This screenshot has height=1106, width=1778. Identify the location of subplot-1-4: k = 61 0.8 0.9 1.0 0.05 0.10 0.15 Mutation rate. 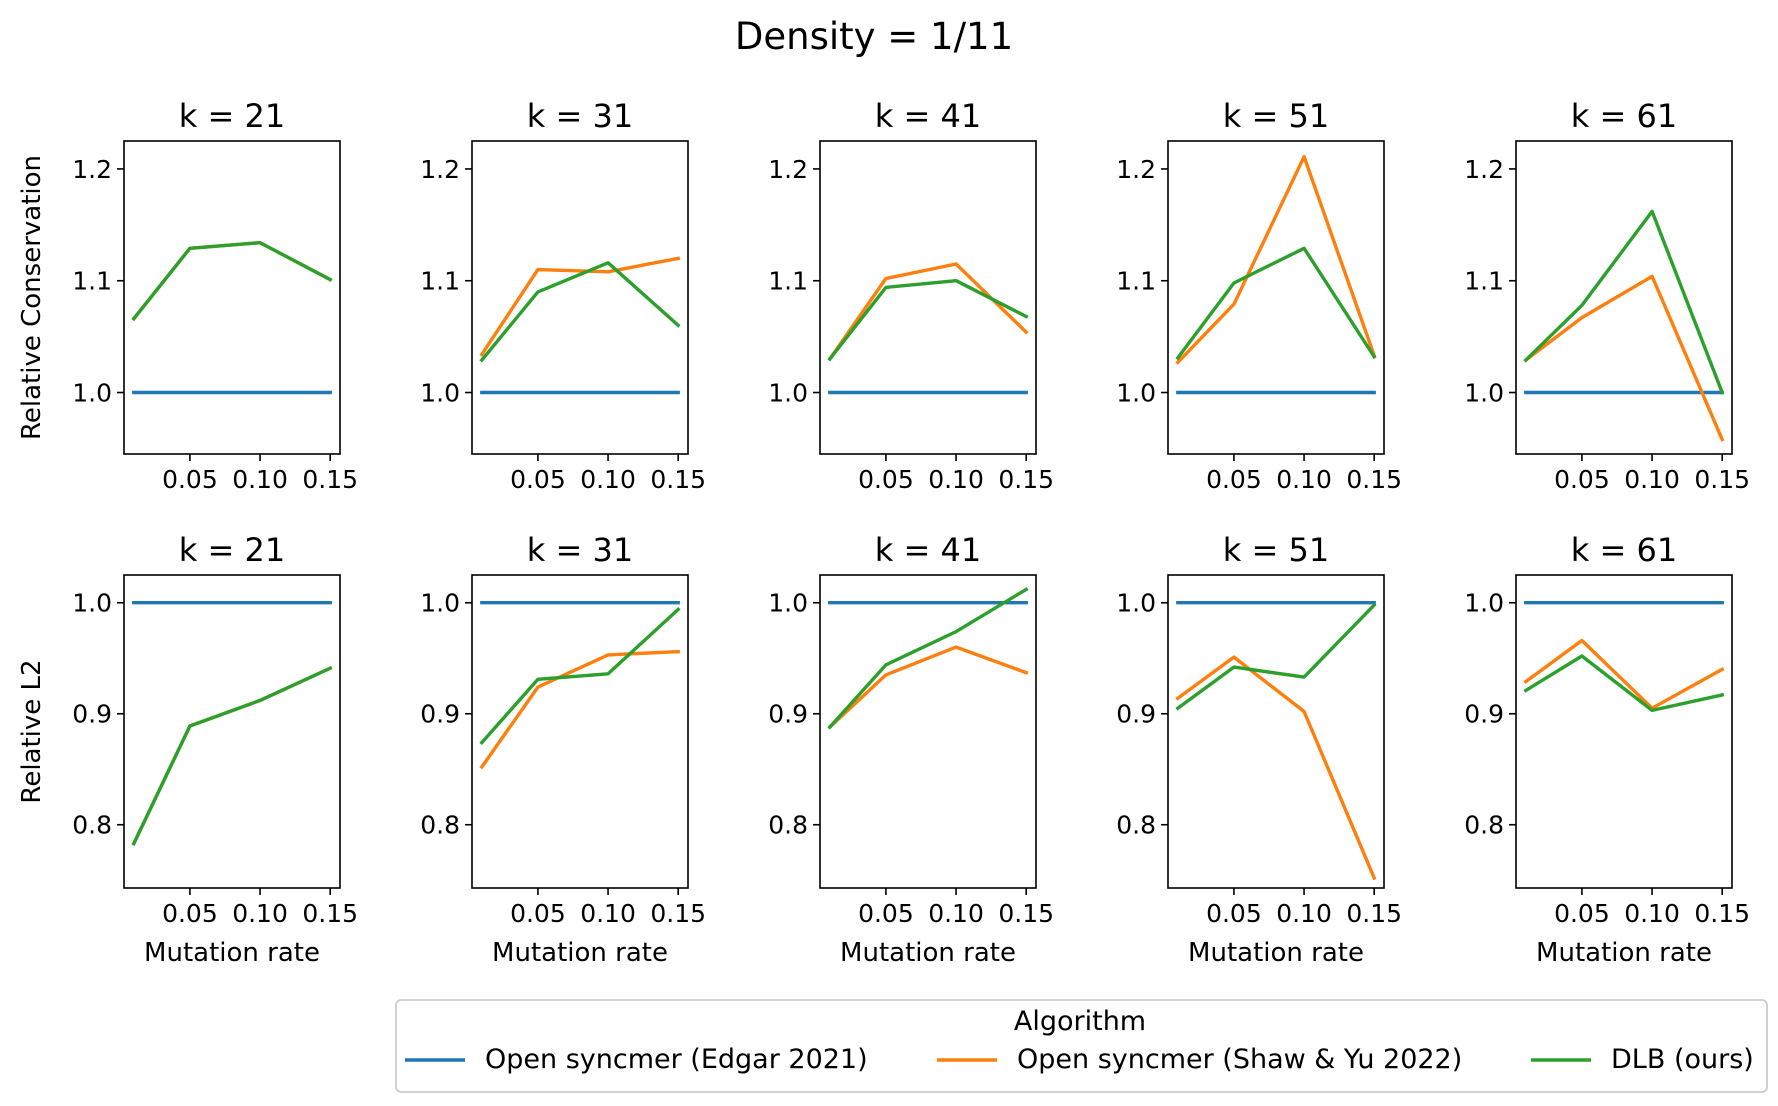
(1607, 749).